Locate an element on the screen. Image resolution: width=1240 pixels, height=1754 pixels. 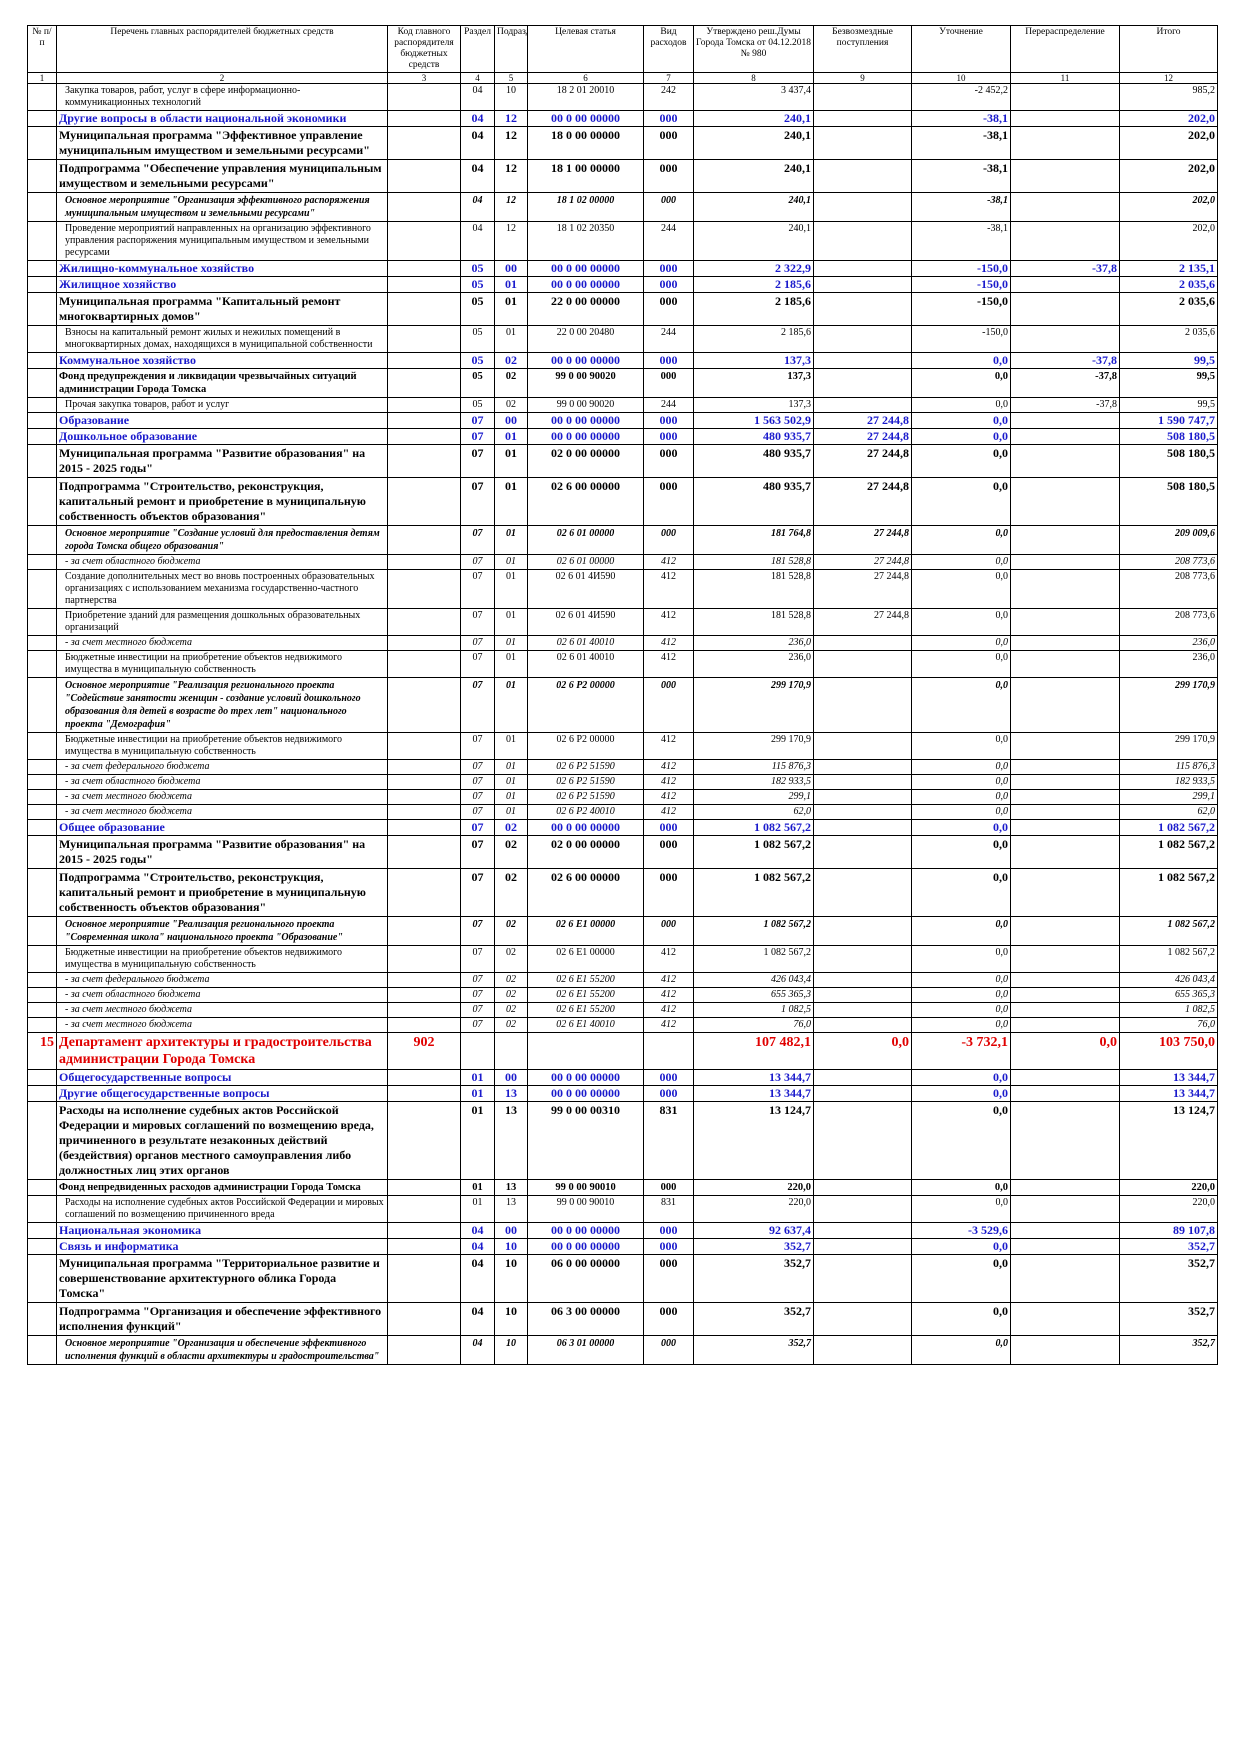
table-cell: Жилищное хозяйство is located at coordinates (222, 284).